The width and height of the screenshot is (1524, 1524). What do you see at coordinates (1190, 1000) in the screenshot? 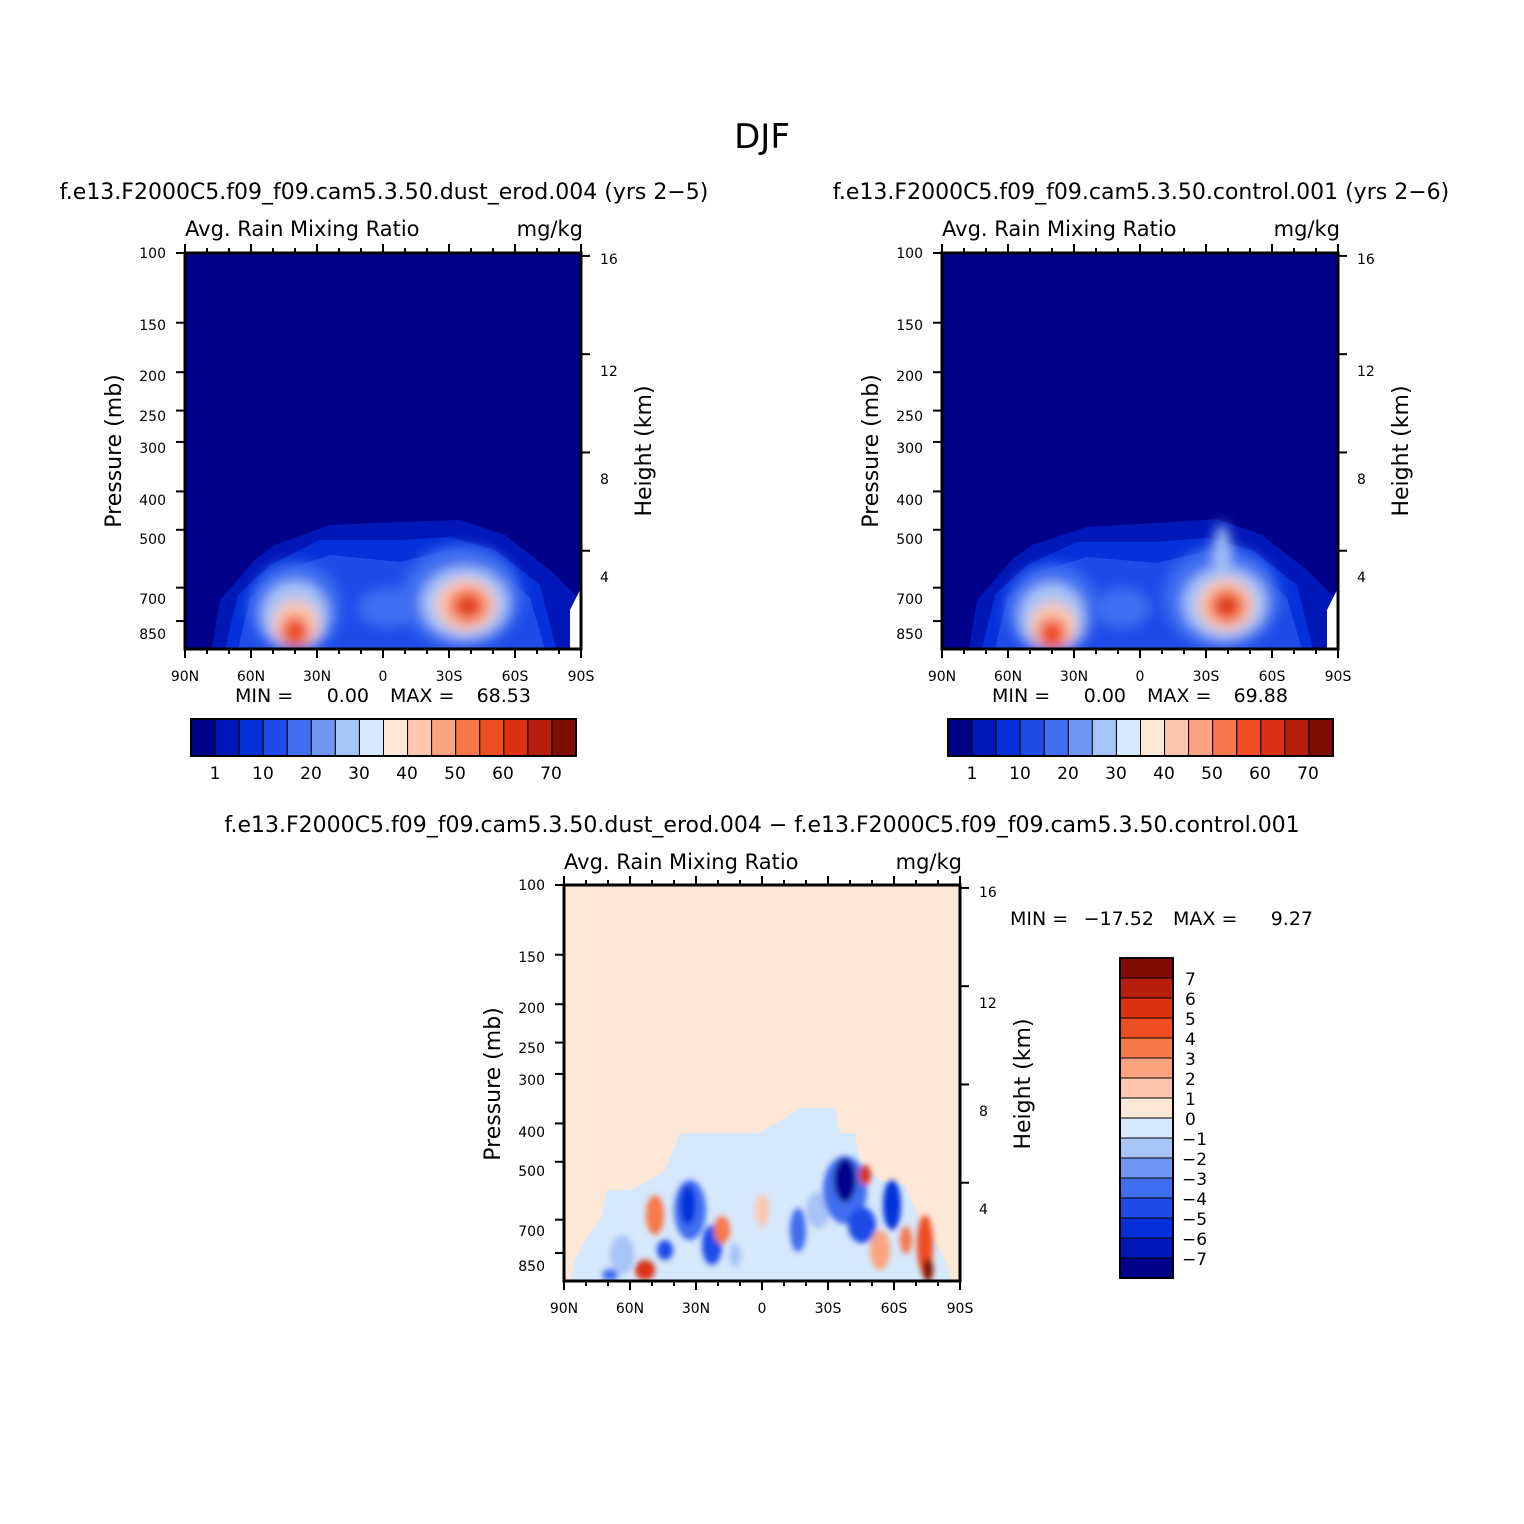
I see `colorbar-label: 6` at bounding box center [1190, 1000].